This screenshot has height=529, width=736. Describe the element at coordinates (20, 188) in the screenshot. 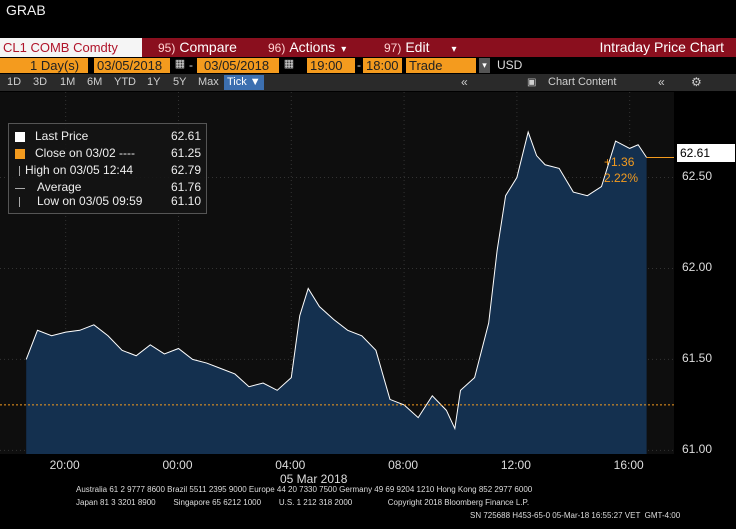

I see `average-marker-icon` at that location.